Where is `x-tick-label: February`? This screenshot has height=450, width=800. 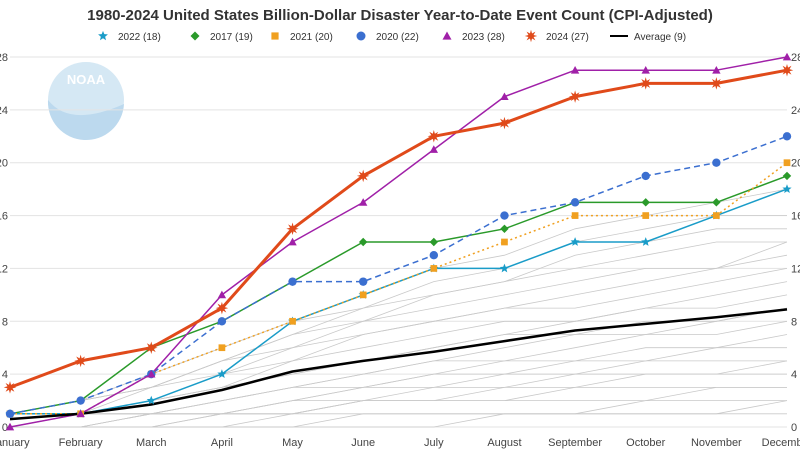
x-tick-label: February is located at coordinates (81, 443).